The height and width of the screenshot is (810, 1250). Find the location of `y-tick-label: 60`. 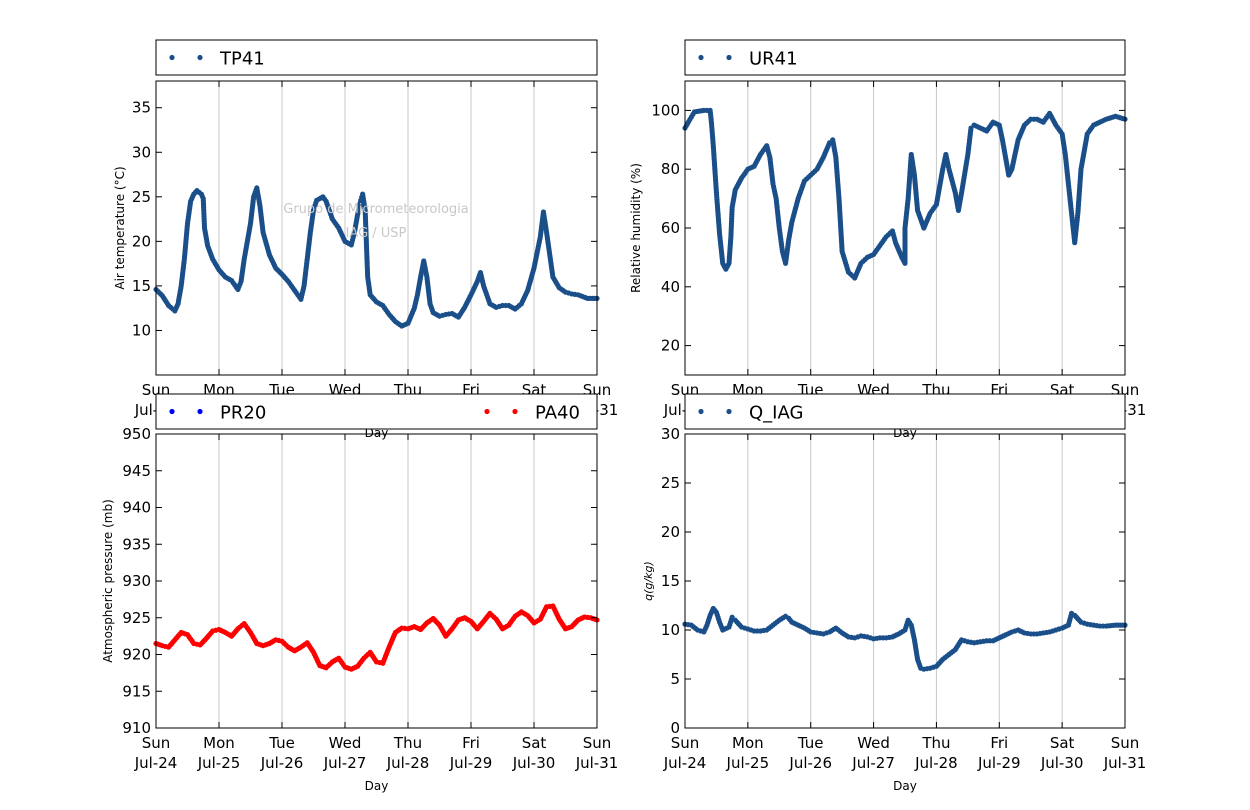

y-tick-label: 60 is located at coordinates (670, 228).